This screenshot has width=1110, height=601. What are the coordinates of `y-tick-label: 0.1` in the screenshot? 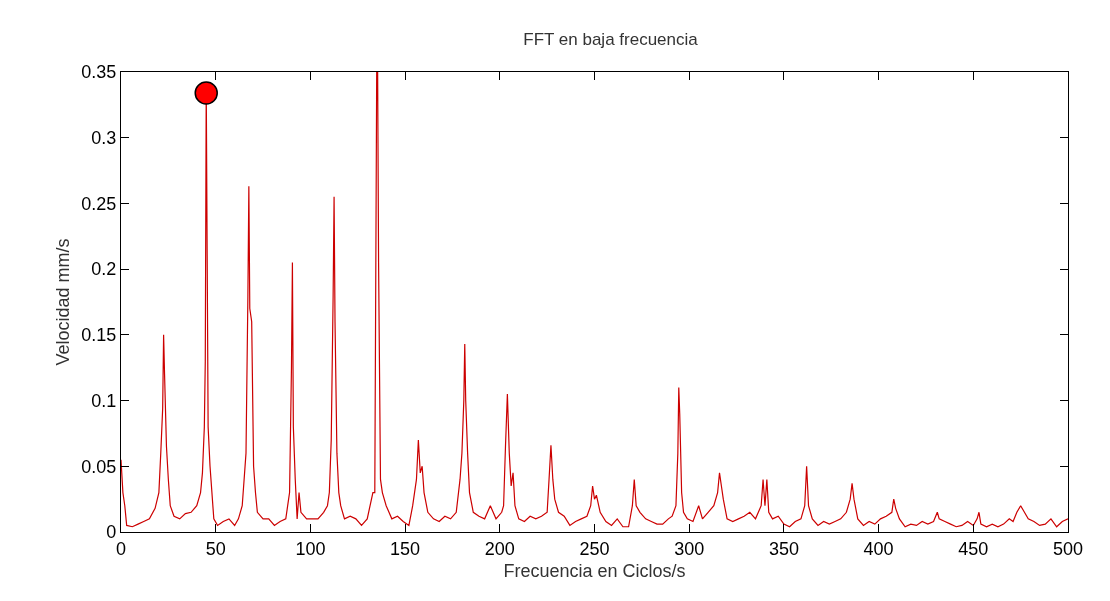 It's located at (104, 400).